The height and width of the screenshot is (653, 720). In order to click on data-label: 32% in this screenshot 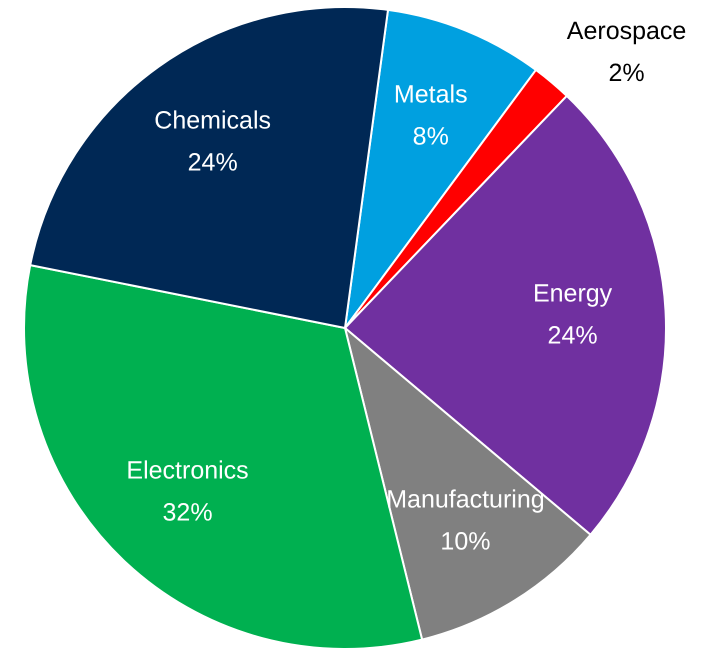, I will do `click(187, 512)`.